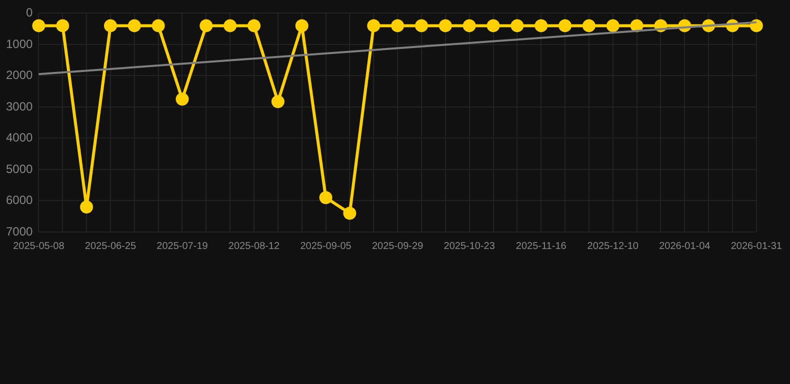  What do you see at coordinates (254, 246) in the screenshot?
I see `x-tick-label: 2025-08-12` at bounding box center [254, 246].